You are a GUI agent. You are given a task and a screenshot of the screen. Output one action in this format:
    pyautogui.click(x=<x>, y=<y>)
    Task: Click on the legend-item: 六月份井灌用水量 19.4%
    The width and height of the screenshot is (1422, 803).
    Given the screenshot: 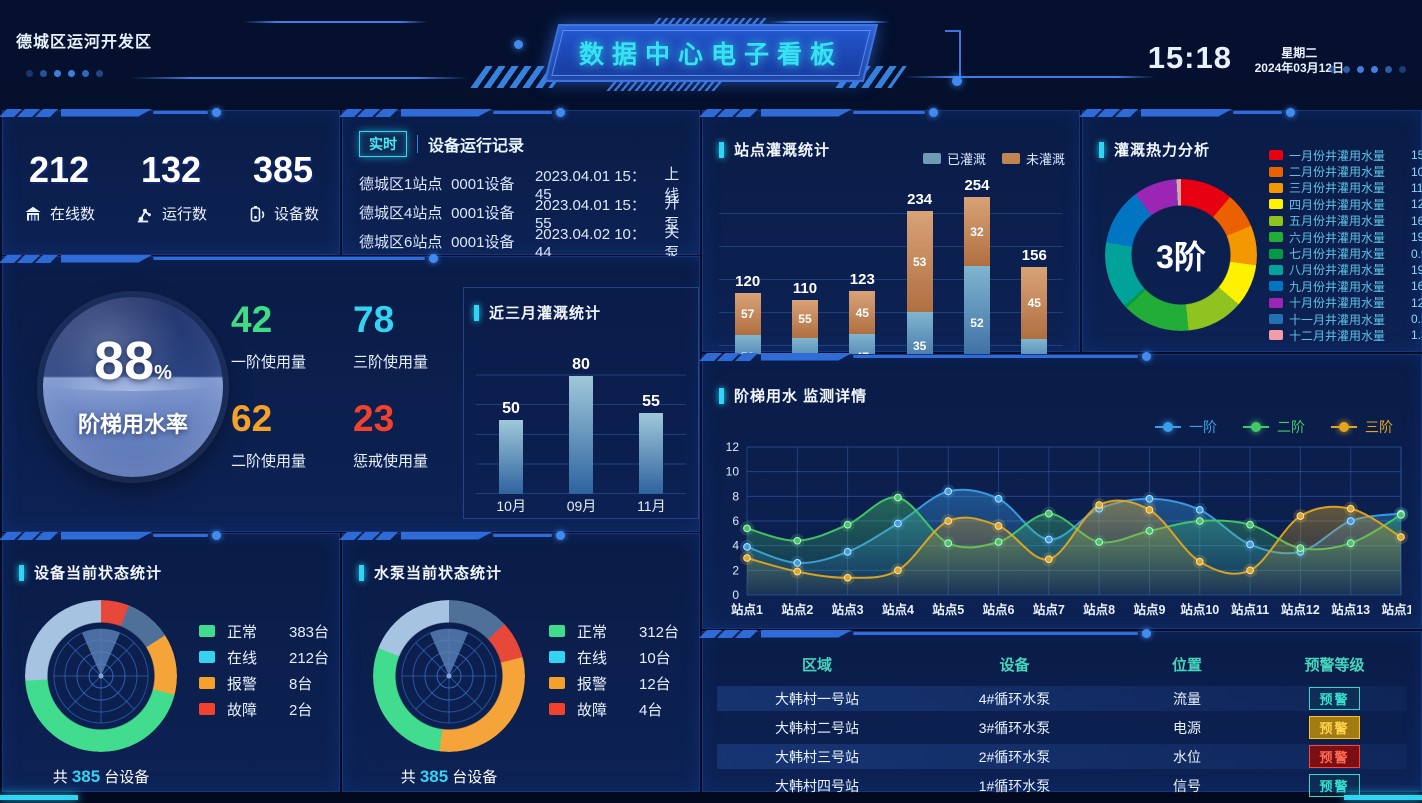 What is the action you would take?
    pyautogui.click(x=1345, y=237)
    